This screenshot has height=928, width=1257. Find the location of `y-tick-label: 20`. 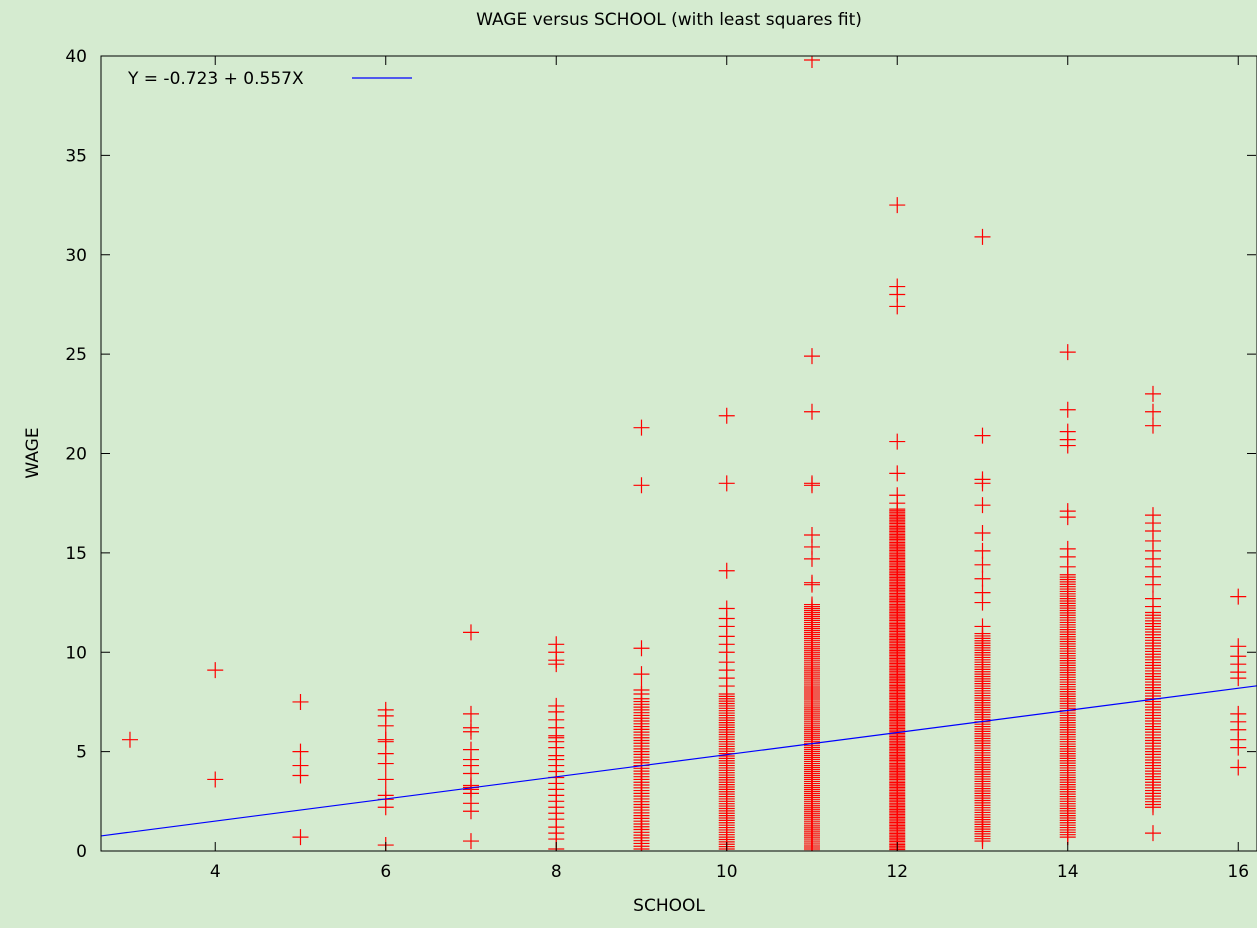

y-tick-label: 20 is located at coordinates (76, 455).